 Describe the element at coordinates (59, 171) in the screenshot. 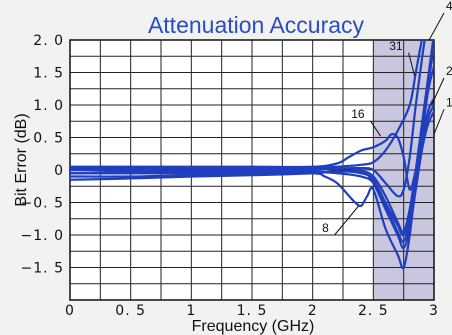

I see `y-tick-label: 0` at that location.